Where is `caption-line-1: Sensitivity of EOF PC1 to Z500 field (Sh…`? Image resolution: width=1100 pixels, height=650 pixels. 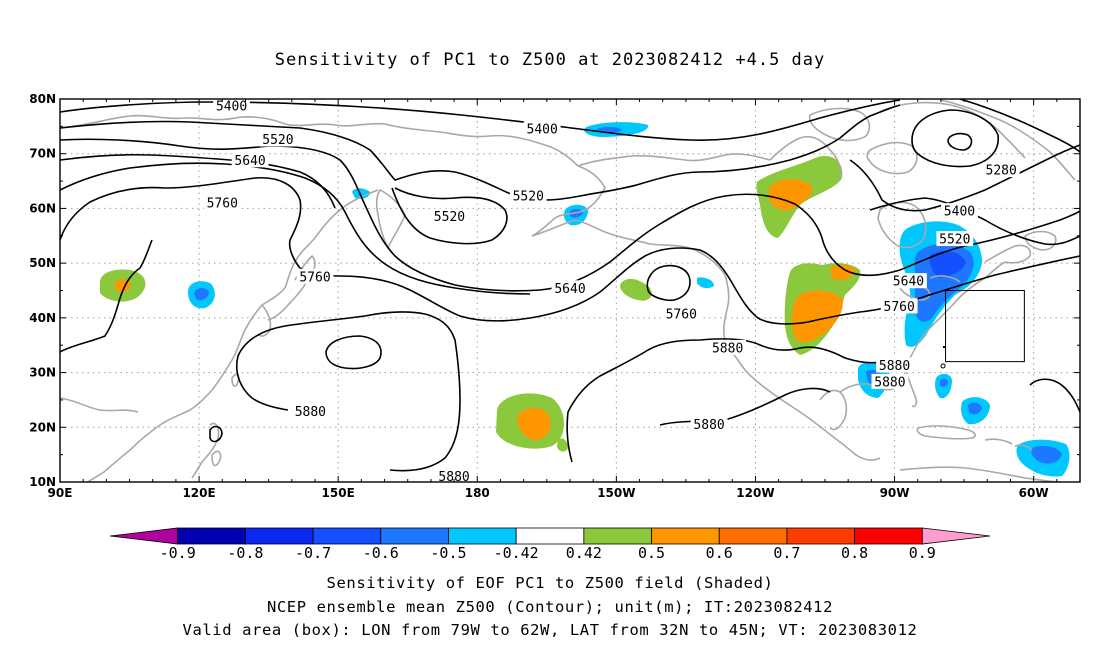
caption-line-1: Sensitivity of EOF PC1 to Z500 field (Sh… is located at coordinates (550, 583).